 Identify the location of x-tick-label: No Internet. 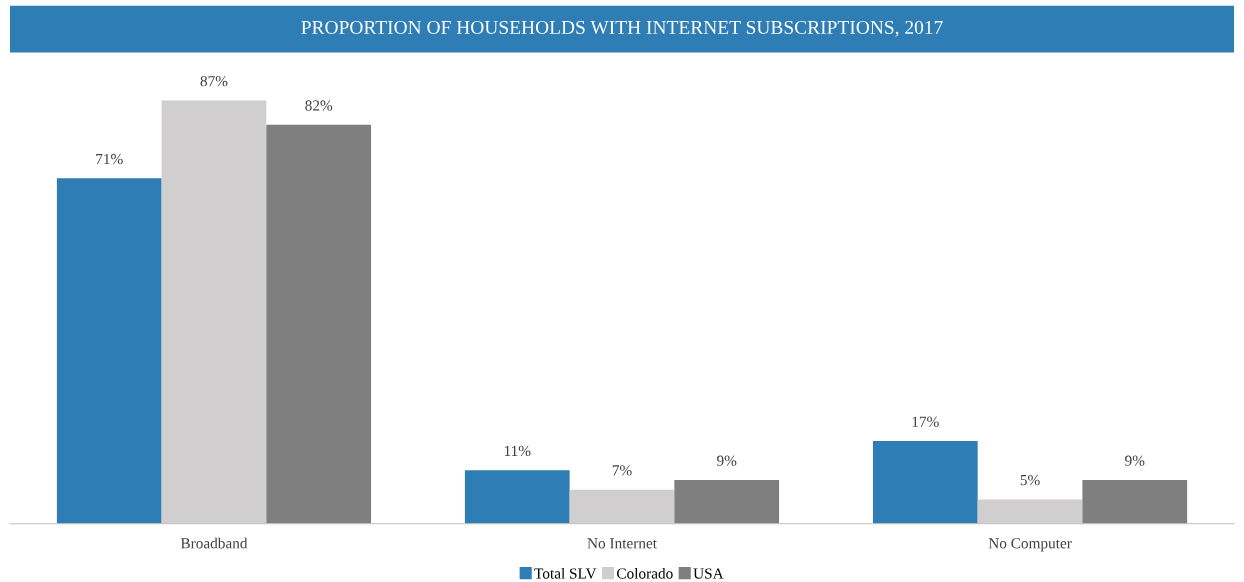
(622, 543).